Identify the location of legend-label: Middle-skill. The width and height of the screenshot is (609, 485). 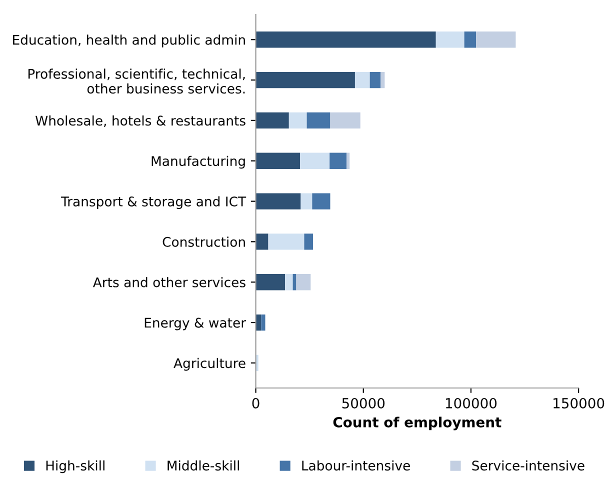
(203, 465).